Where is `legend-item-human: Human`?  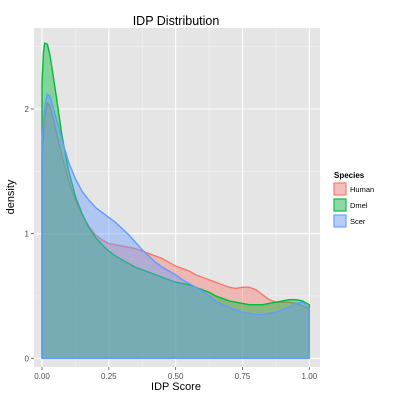
legend-item-human: Human is located at coordinates (353, 189).